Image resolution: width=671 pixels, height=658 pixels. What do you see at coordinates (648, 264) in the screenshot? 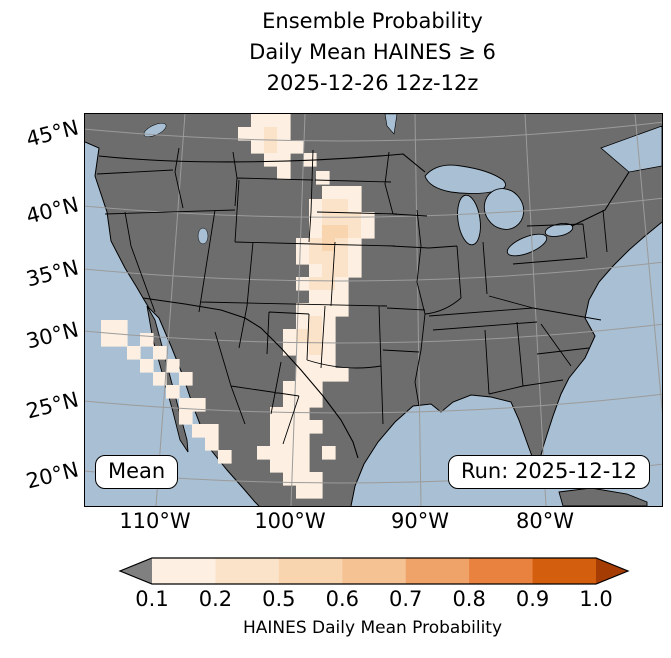
I see `meridian-70w` at bounding box center [648, 264].